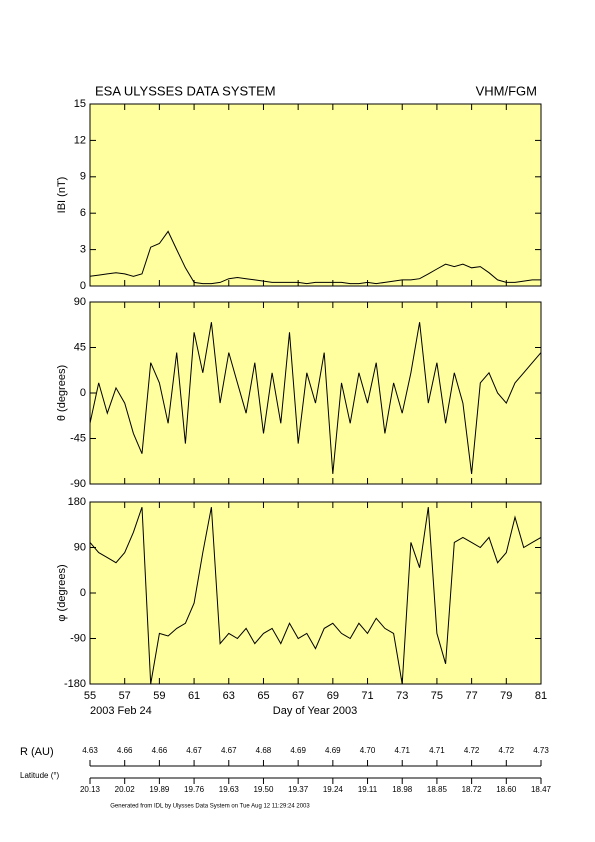 The height and width of the screenshot is (842, 595). I want to click on latitude-value: 19.50, so click(263, 789).